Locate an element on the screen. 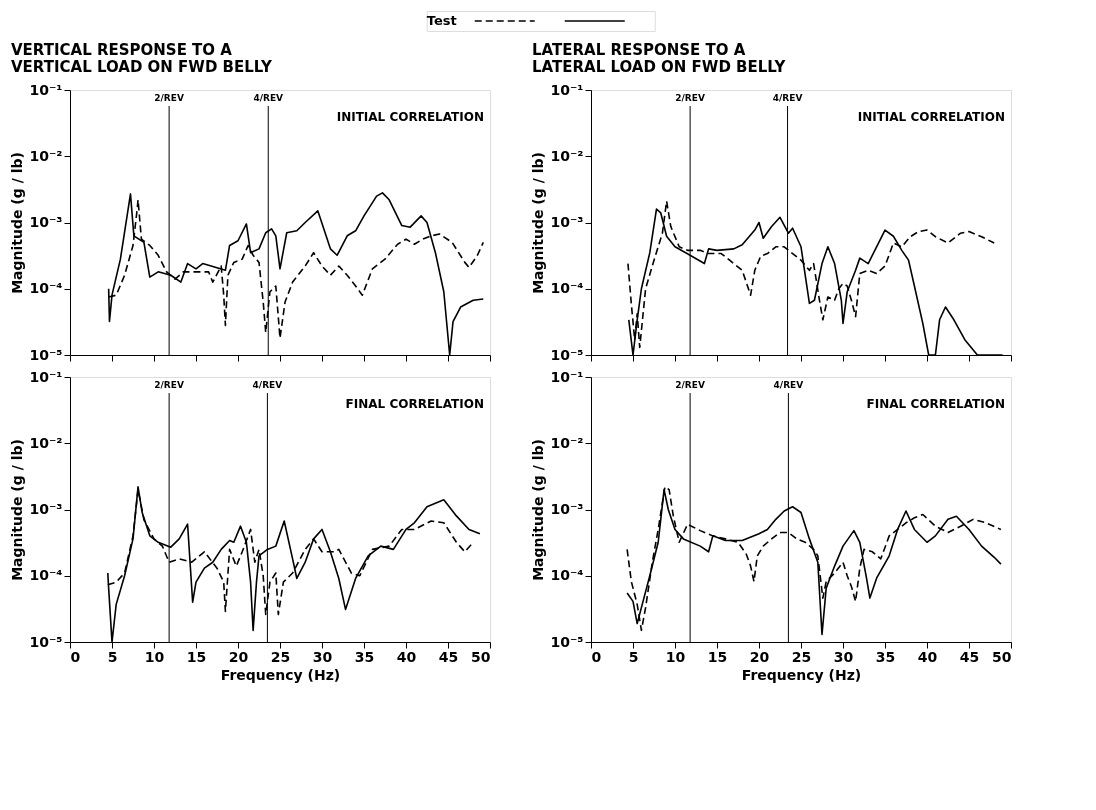 The height and width of the screenshot is (810, 1096). chart-title: VERTICAL RESPONSE TO A VERTICAL LOAD ON FWD BELLY is located at coordinates (142, 58).